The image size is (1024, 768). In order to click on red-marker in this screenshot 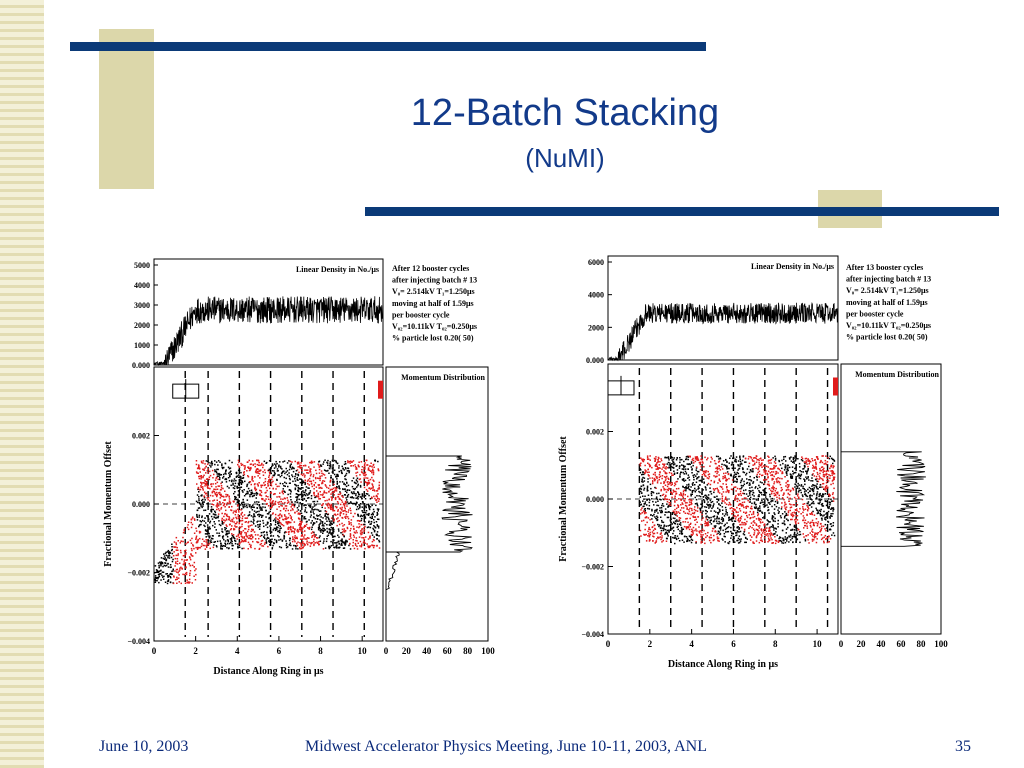, I will do `click(835, 386)`.